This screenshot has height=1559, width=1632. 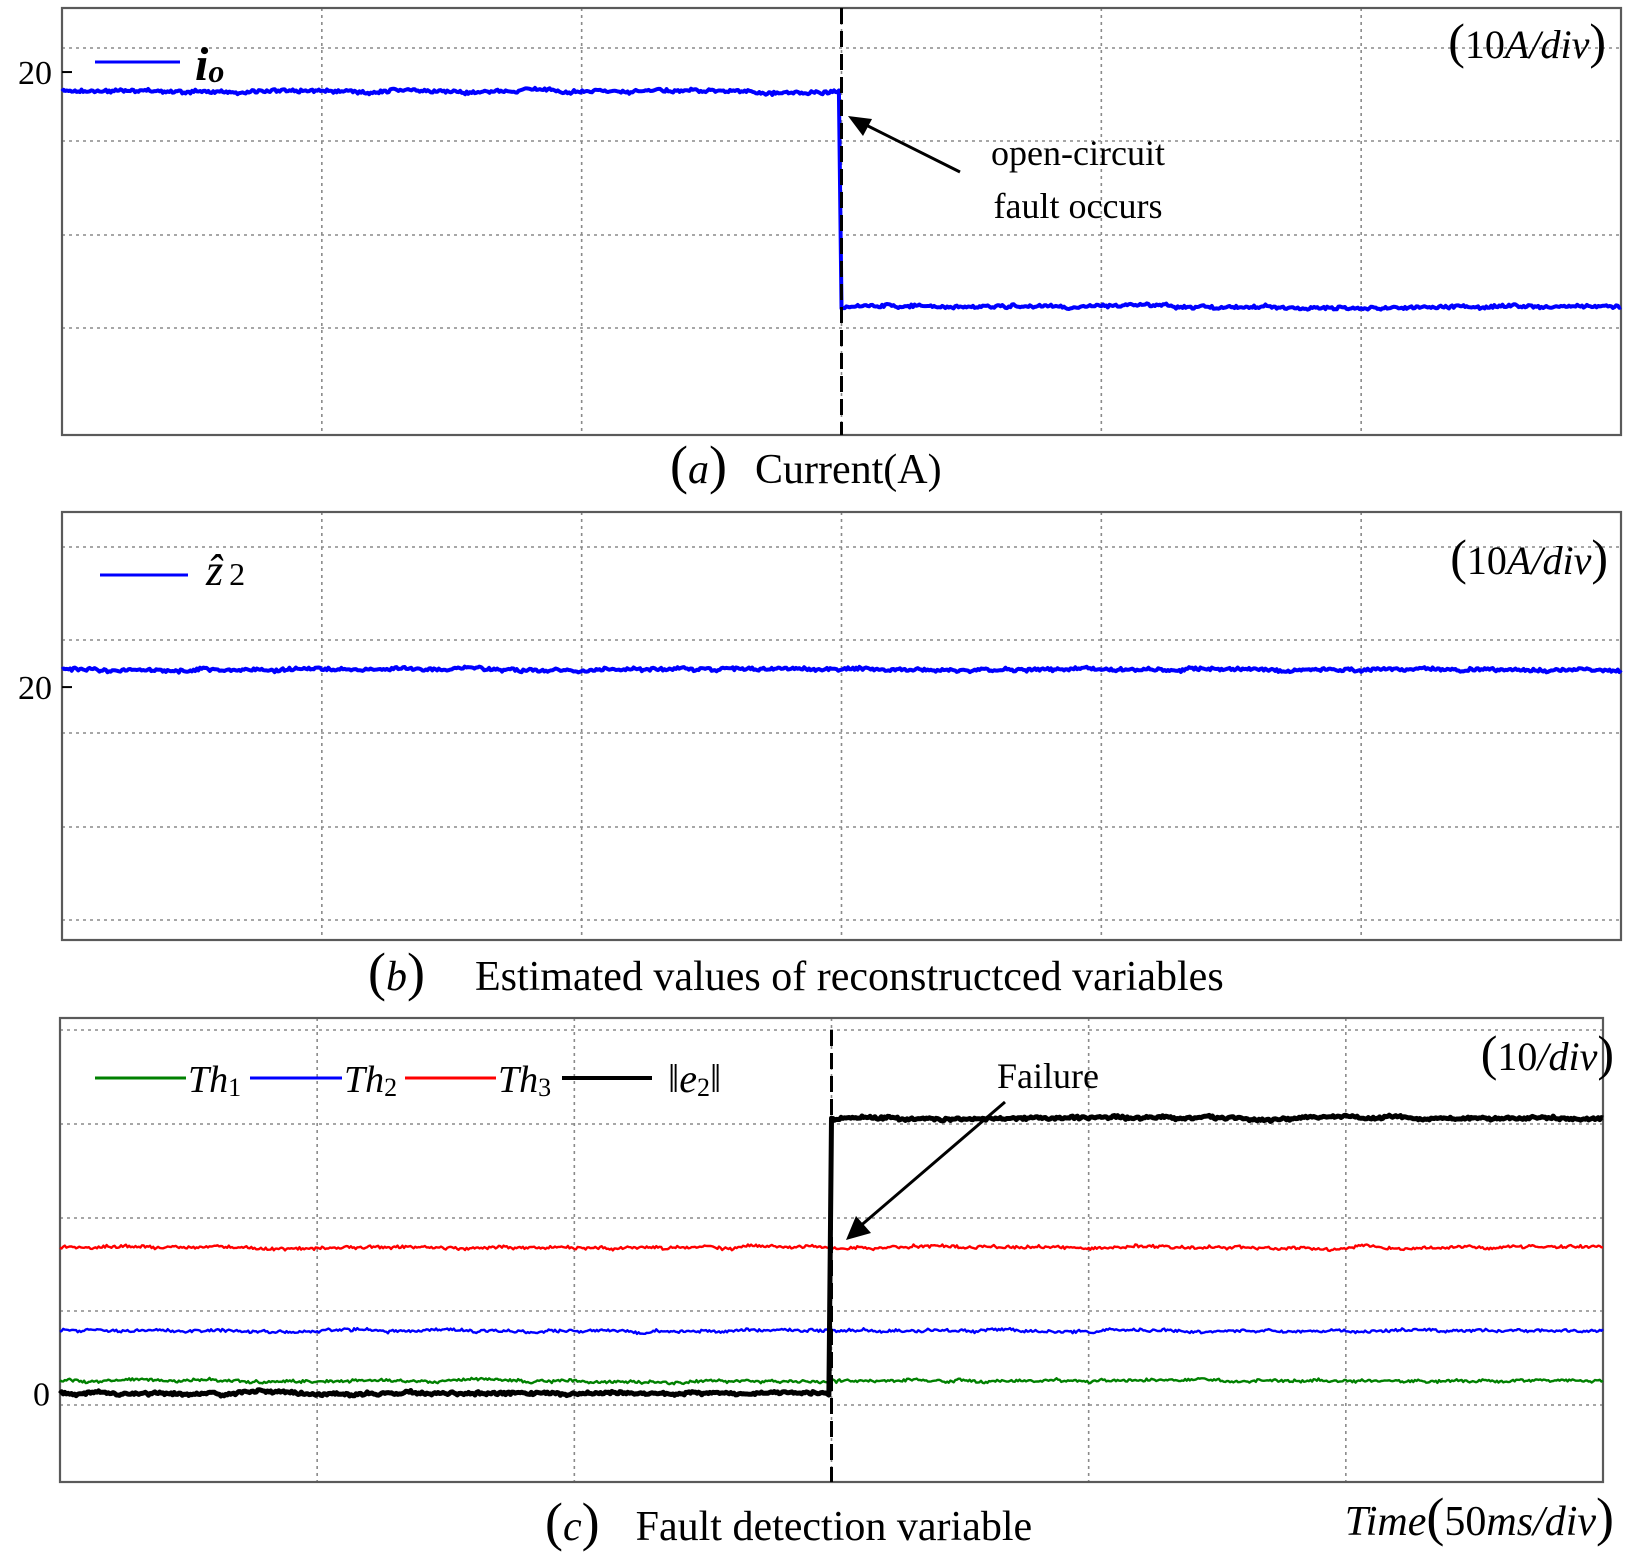 I want to click on scale-label-a: (10A/div), so click(x=1527, y=41).